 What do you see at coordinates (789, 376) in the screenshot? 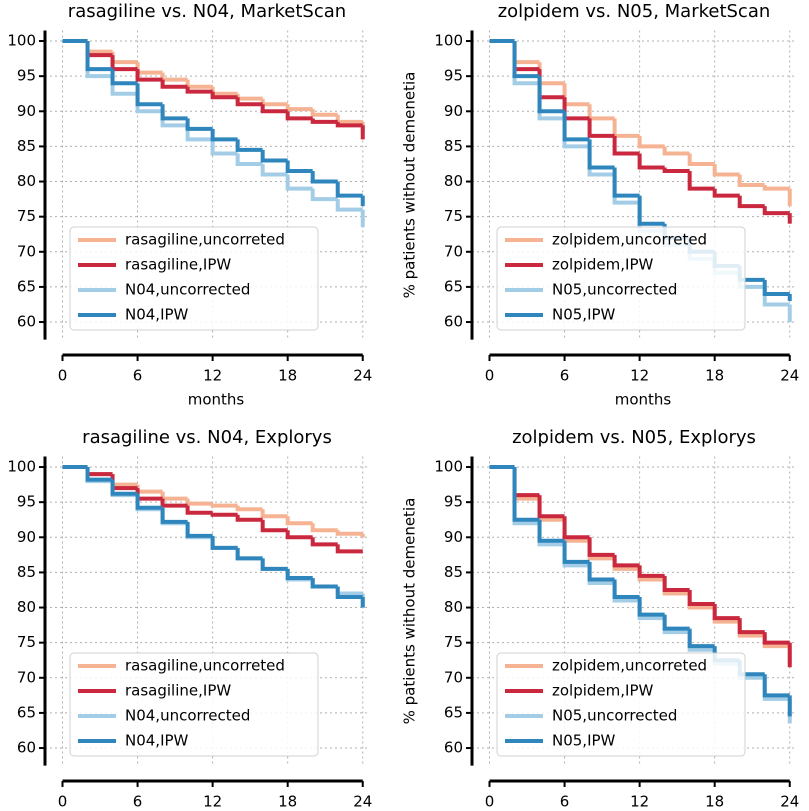
I see `x-tick-label: 24` at bounding box center [789, 376].